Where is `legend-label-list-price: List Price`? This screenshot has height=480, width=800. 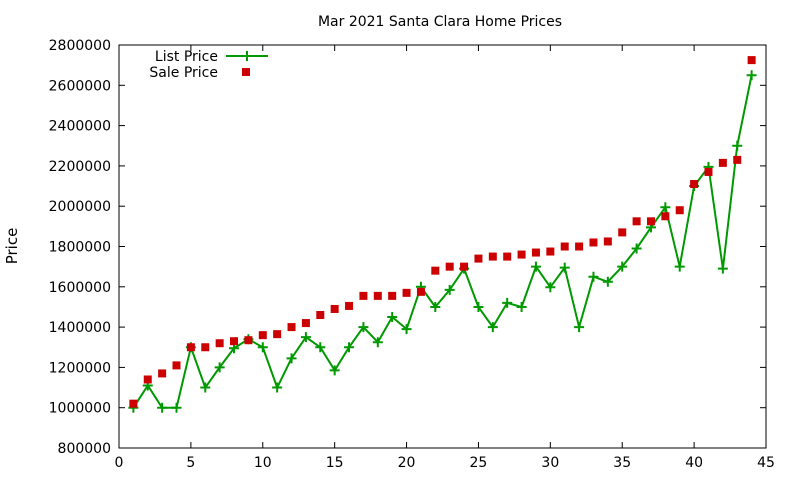
legend-label-list-price: List Price is located at coordinates (186, 57).